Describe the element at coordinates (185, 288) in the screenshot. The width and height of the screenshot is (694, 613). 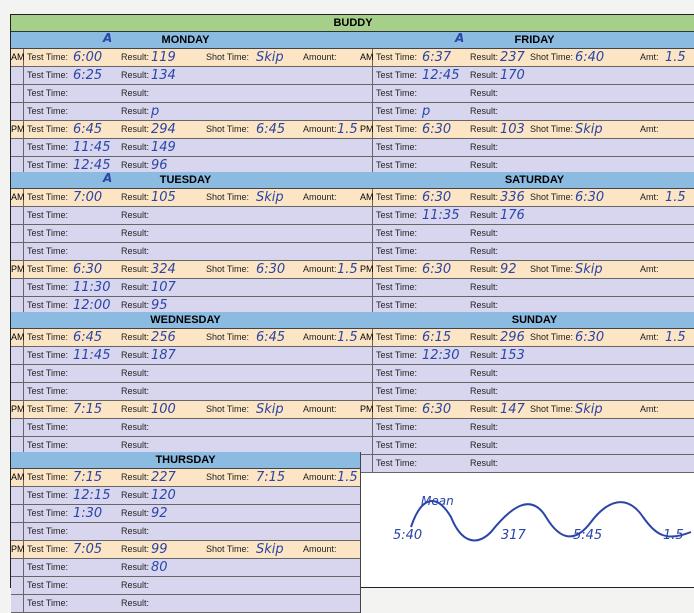
I see `other-row: Test Time: 11:30 Result: 107` at that location.